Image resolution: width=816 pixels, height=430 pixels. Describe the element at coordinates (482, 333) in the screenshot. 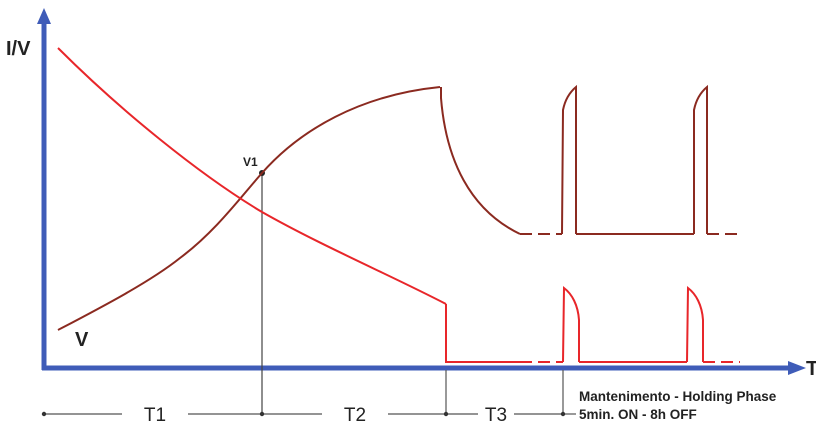

I see `current-drop` at that location.